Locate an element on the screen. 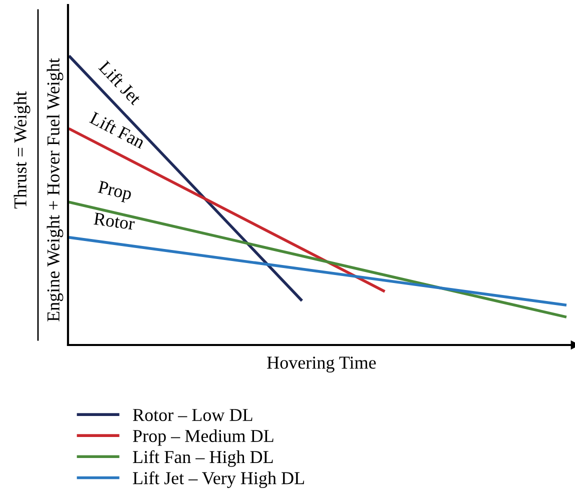 The width and height of the screenshot is (575, 496). x-axis-title: Hovering Time is located at coordinates (321, 364).